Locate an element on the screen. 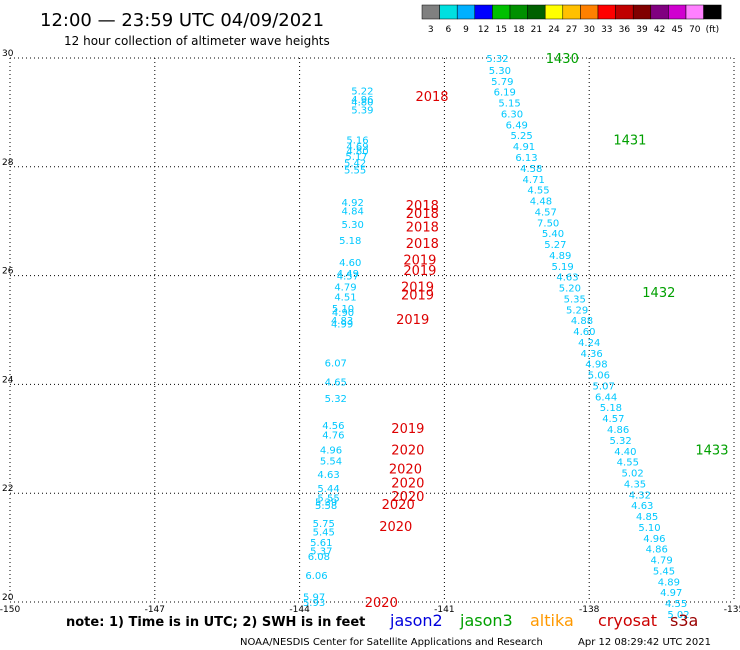  scale-label: 3 is located at coordinates (431, 30).